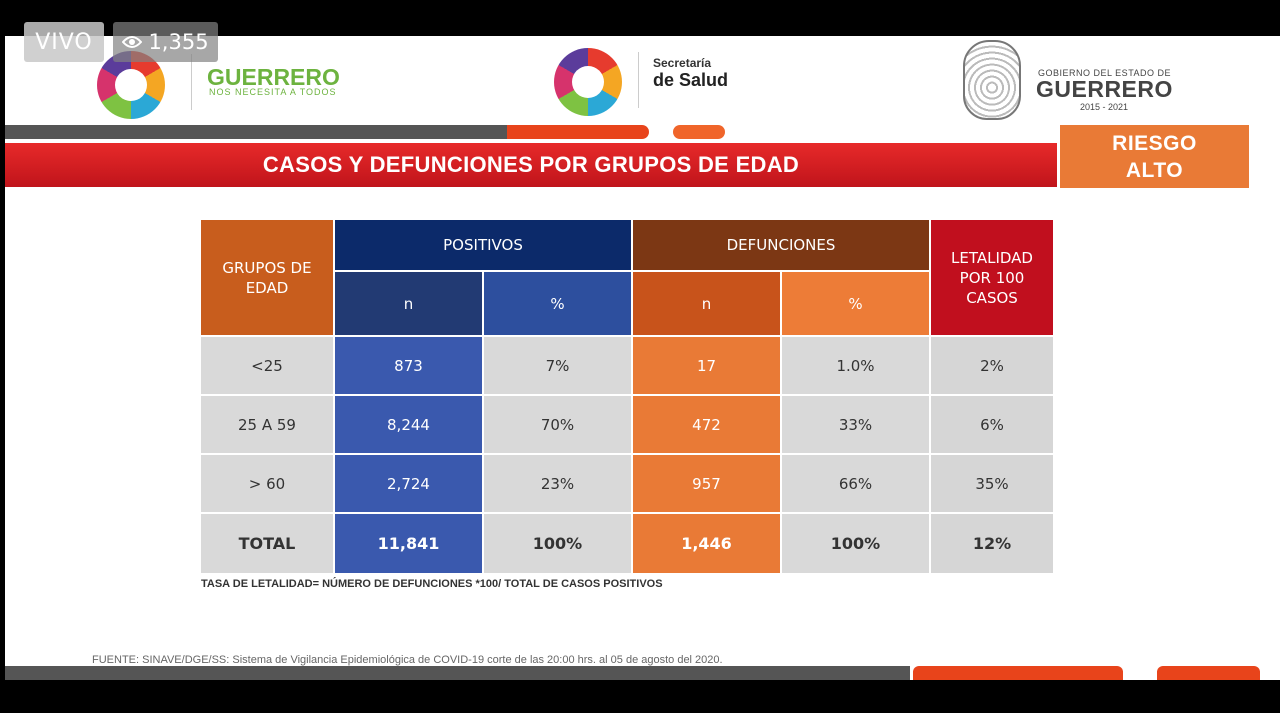 Image resolution: width=1280 pixels, height=713 pixels. I want to click on row-def-n: 17, so click(706, 365).